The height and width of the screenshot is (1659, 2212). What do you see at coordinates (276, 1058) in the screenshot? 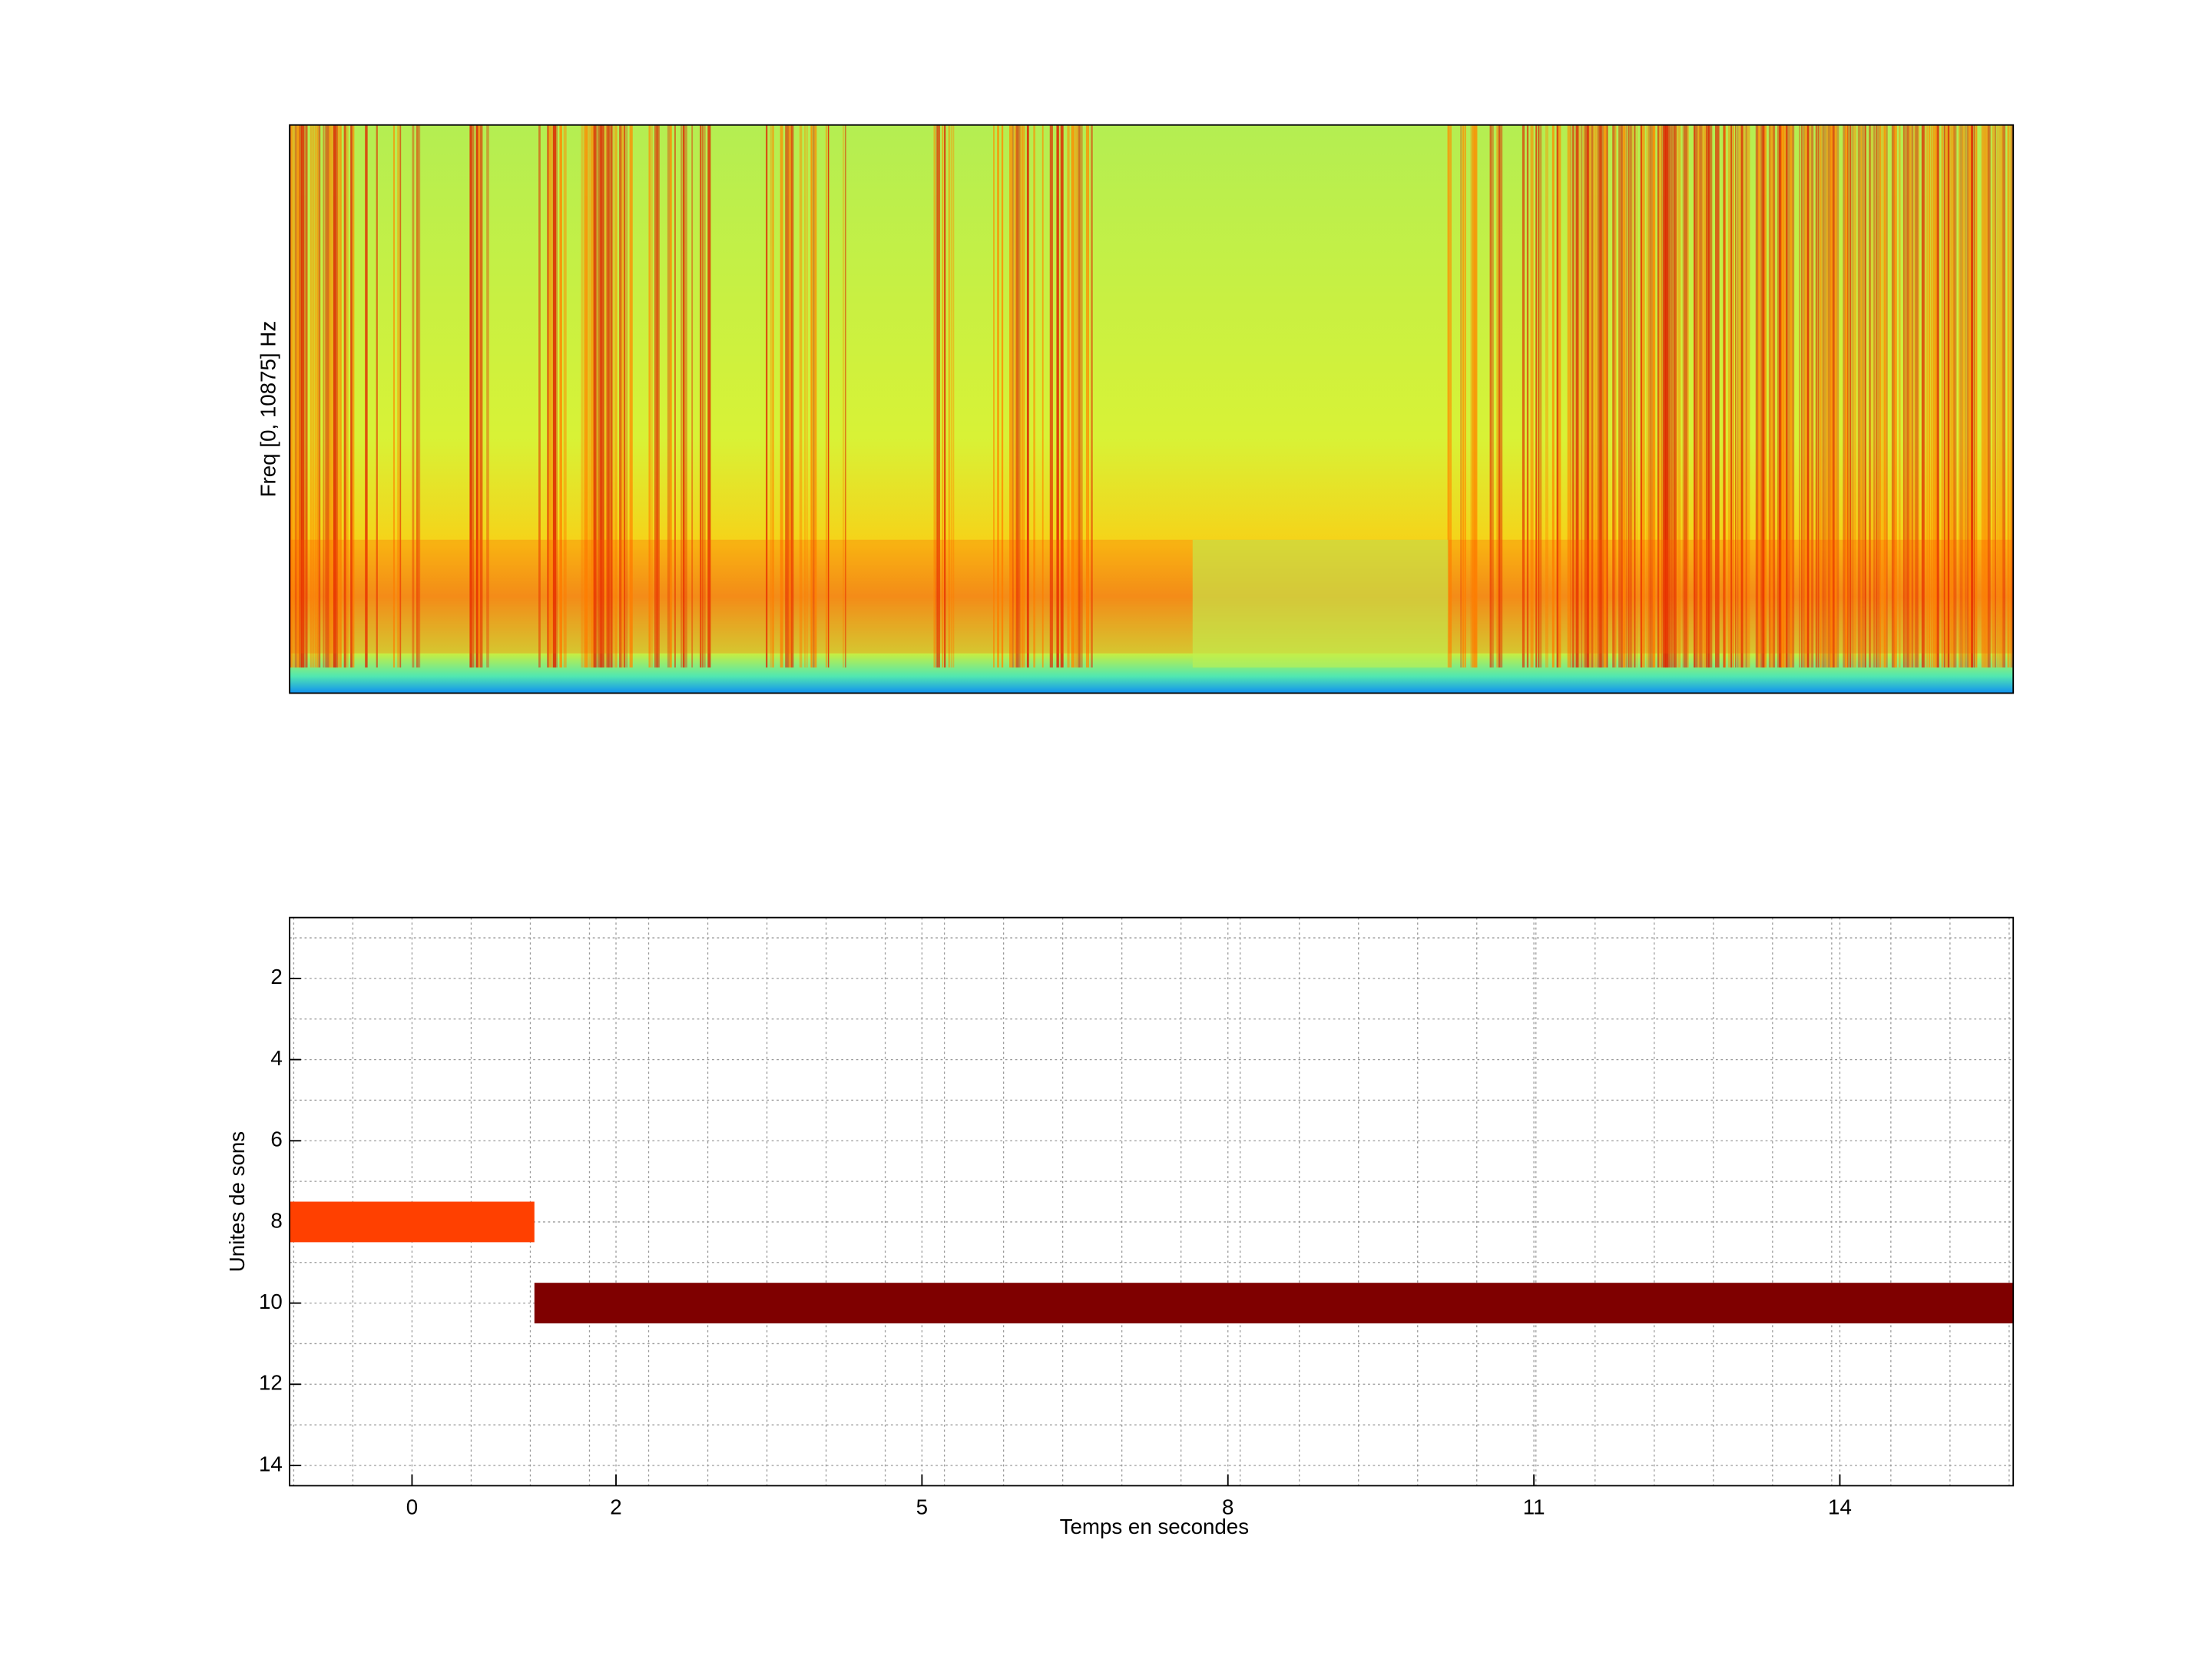
I see `y-tick-label: 4` at bounding box center [276, 1058].